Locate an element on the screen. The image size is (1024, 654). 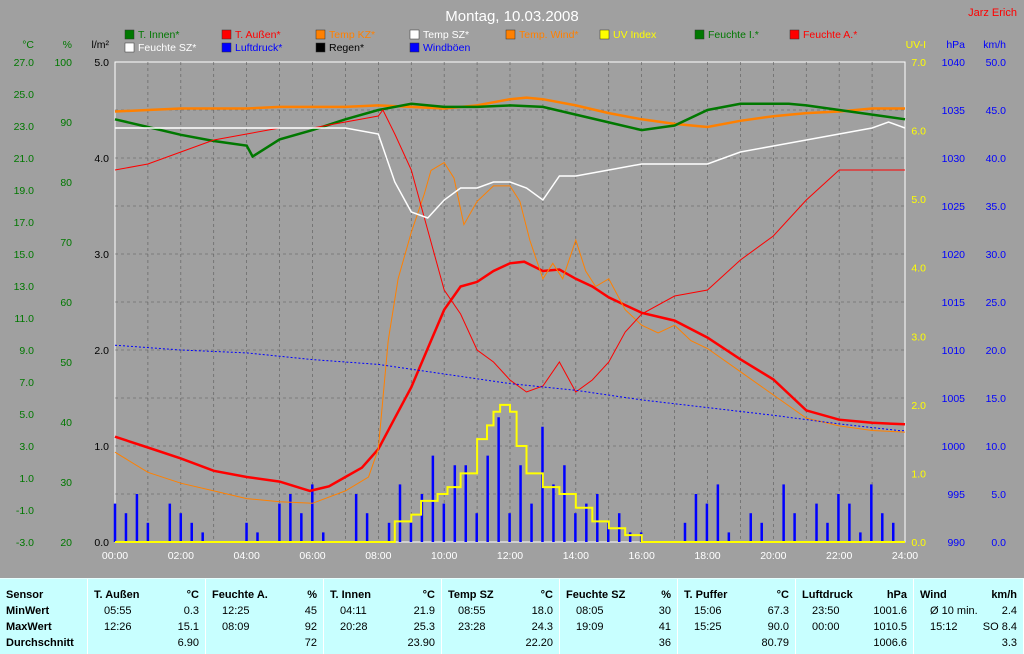
humidity-axis-tick: 40 is located at coordinates (66, 423).